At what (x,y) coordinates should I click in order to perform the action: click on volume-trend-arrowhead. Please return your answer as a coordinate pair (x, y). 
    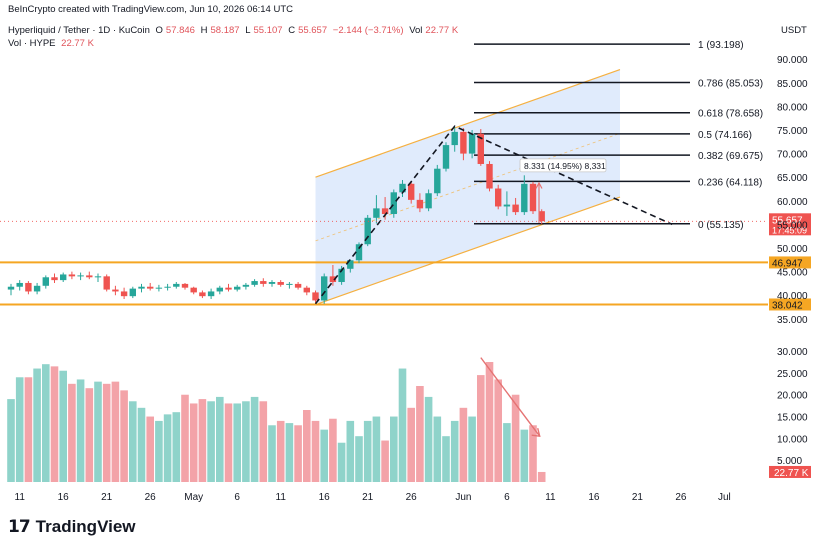
    Looking at the image, I should click on (536, 433).